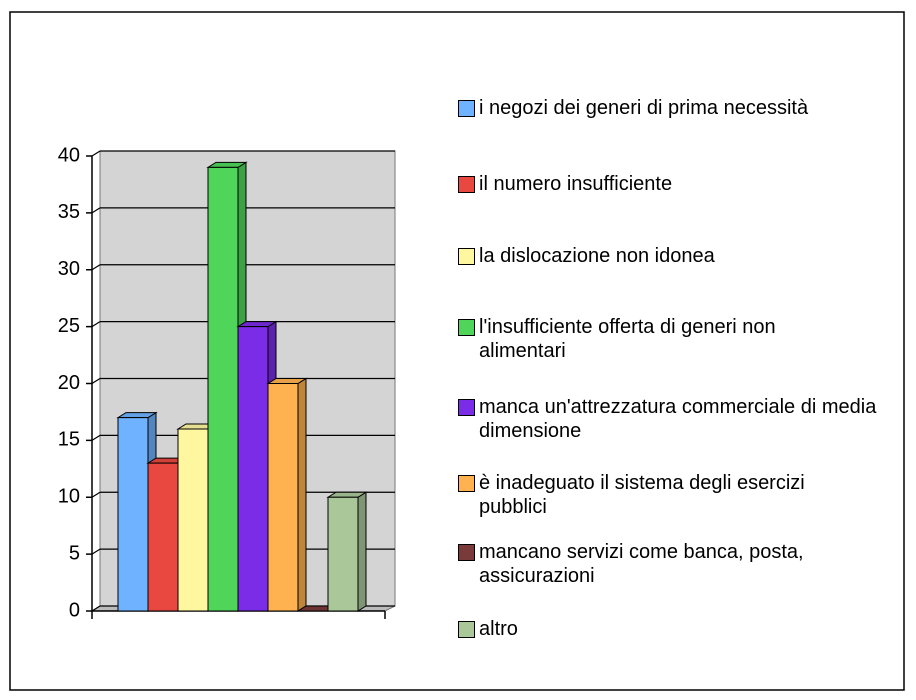 The width and height of the screenshot is (916, 700). I want to click on y-tick-label: 20, so click(69, 383).